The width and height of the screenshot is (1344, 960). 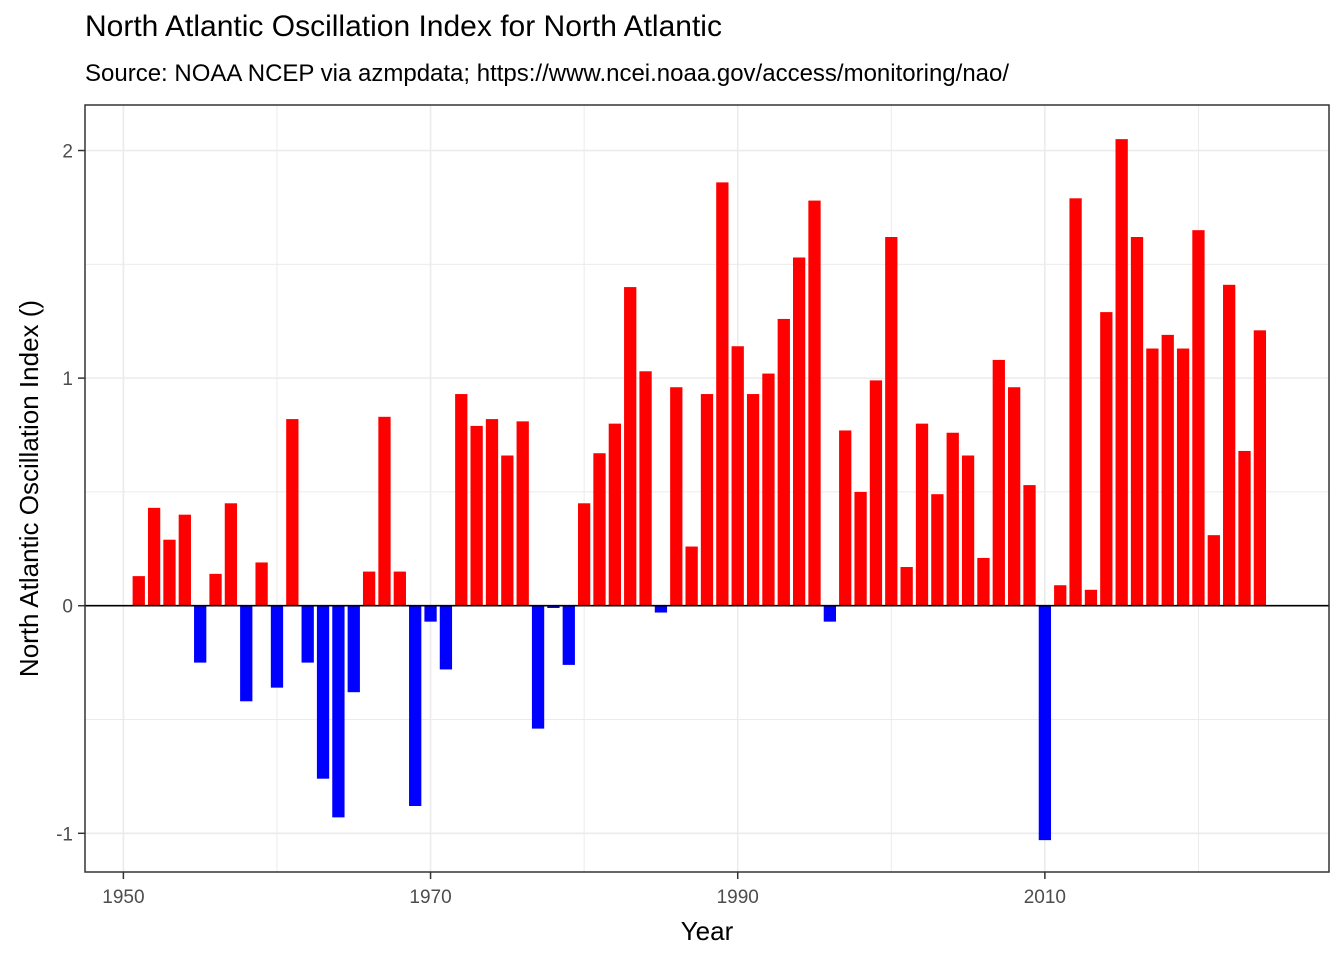 What do you see at coordinates (676, 496) in the screenshot?
I see `bar-1986` at bounding box center [676, 496].